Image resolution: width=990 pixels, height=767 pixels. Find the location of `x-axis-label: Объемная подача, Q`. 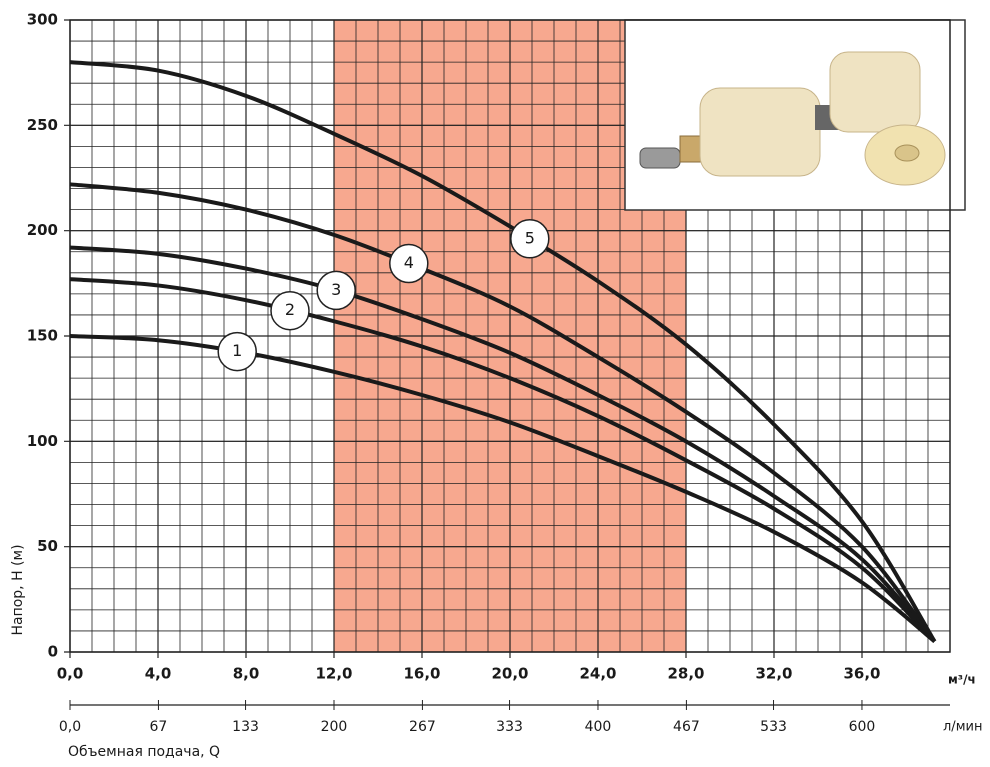

x-axis-label: Объемная подача, Q is located at coordinates (144, 752).